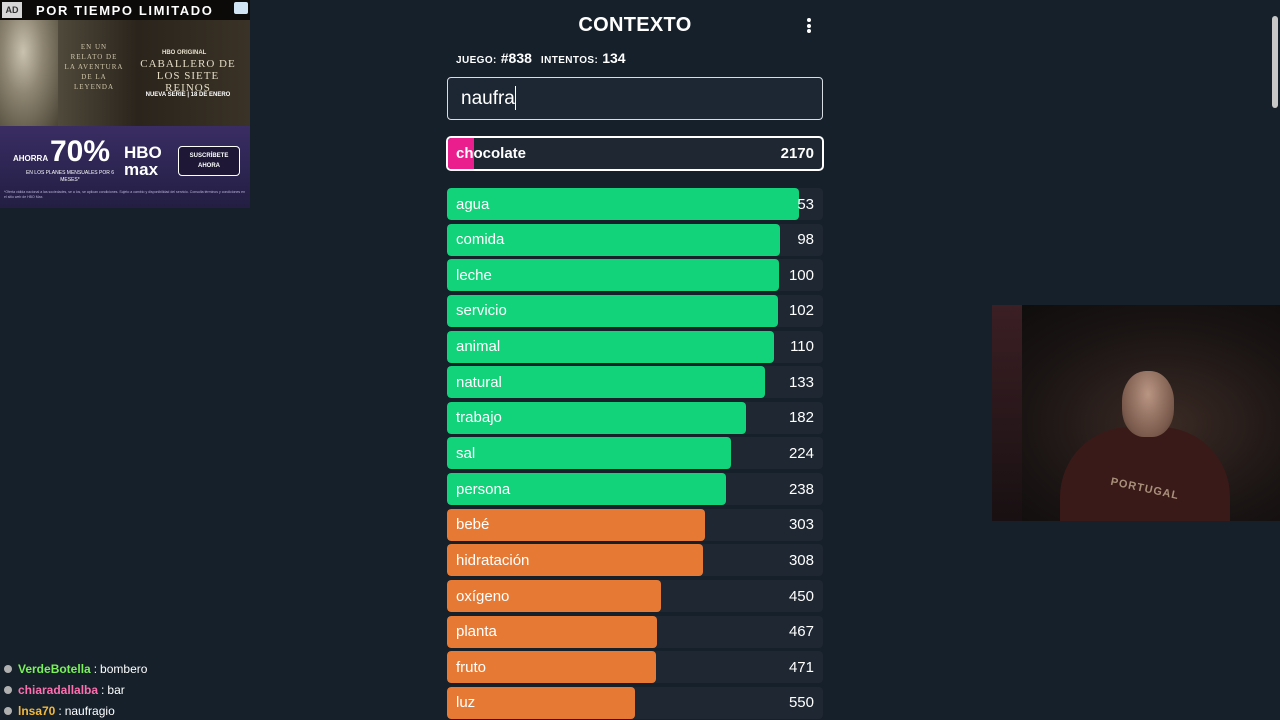 The image size is (1280, 720). What do you see at coordinates (31, 158) in the screenshot?
I see `ad-save-label: AHORRA` at bounding box center [31, 158].